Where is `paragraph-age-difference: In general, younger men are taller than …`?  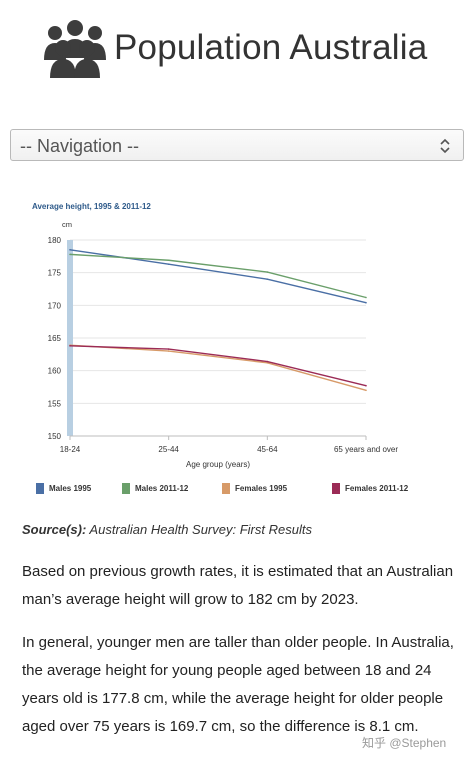
paragraph-age-difference: In general, younger men are taller than … is located at coordinates (238, 684).